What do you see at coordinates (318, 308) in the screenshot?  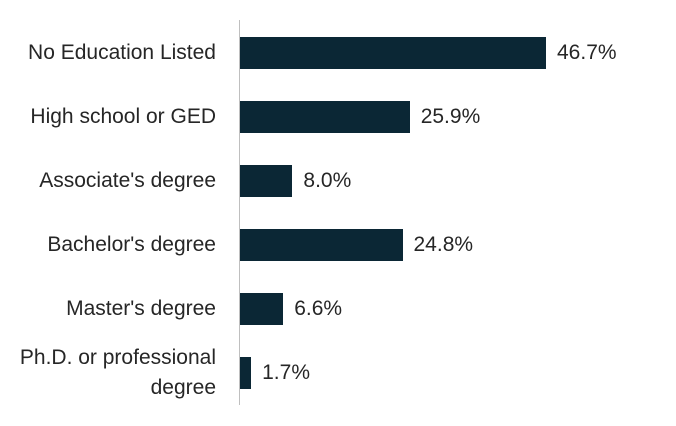 I see `value-label: 6.6%` at bounding box center [318, 308].